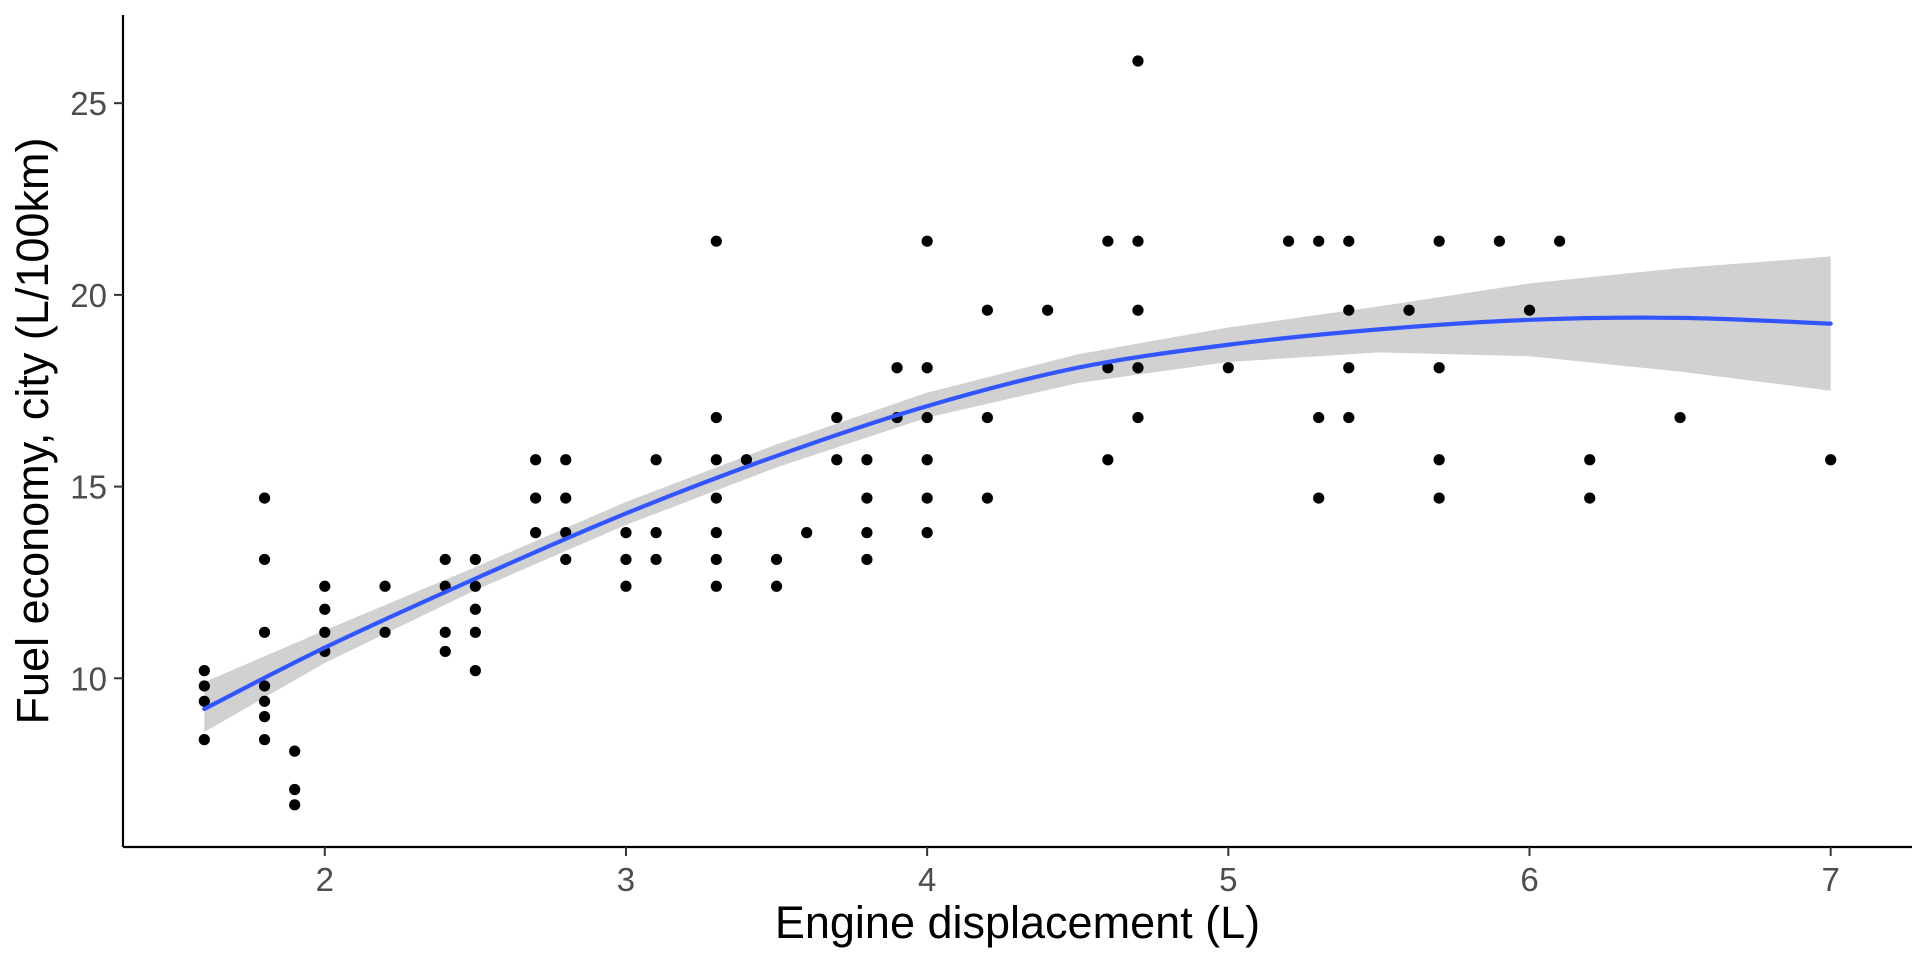 Image resolution: width=1920 pixels, height=960 pixels. I want to click on y-tick-label: 20, so click(88, 295).